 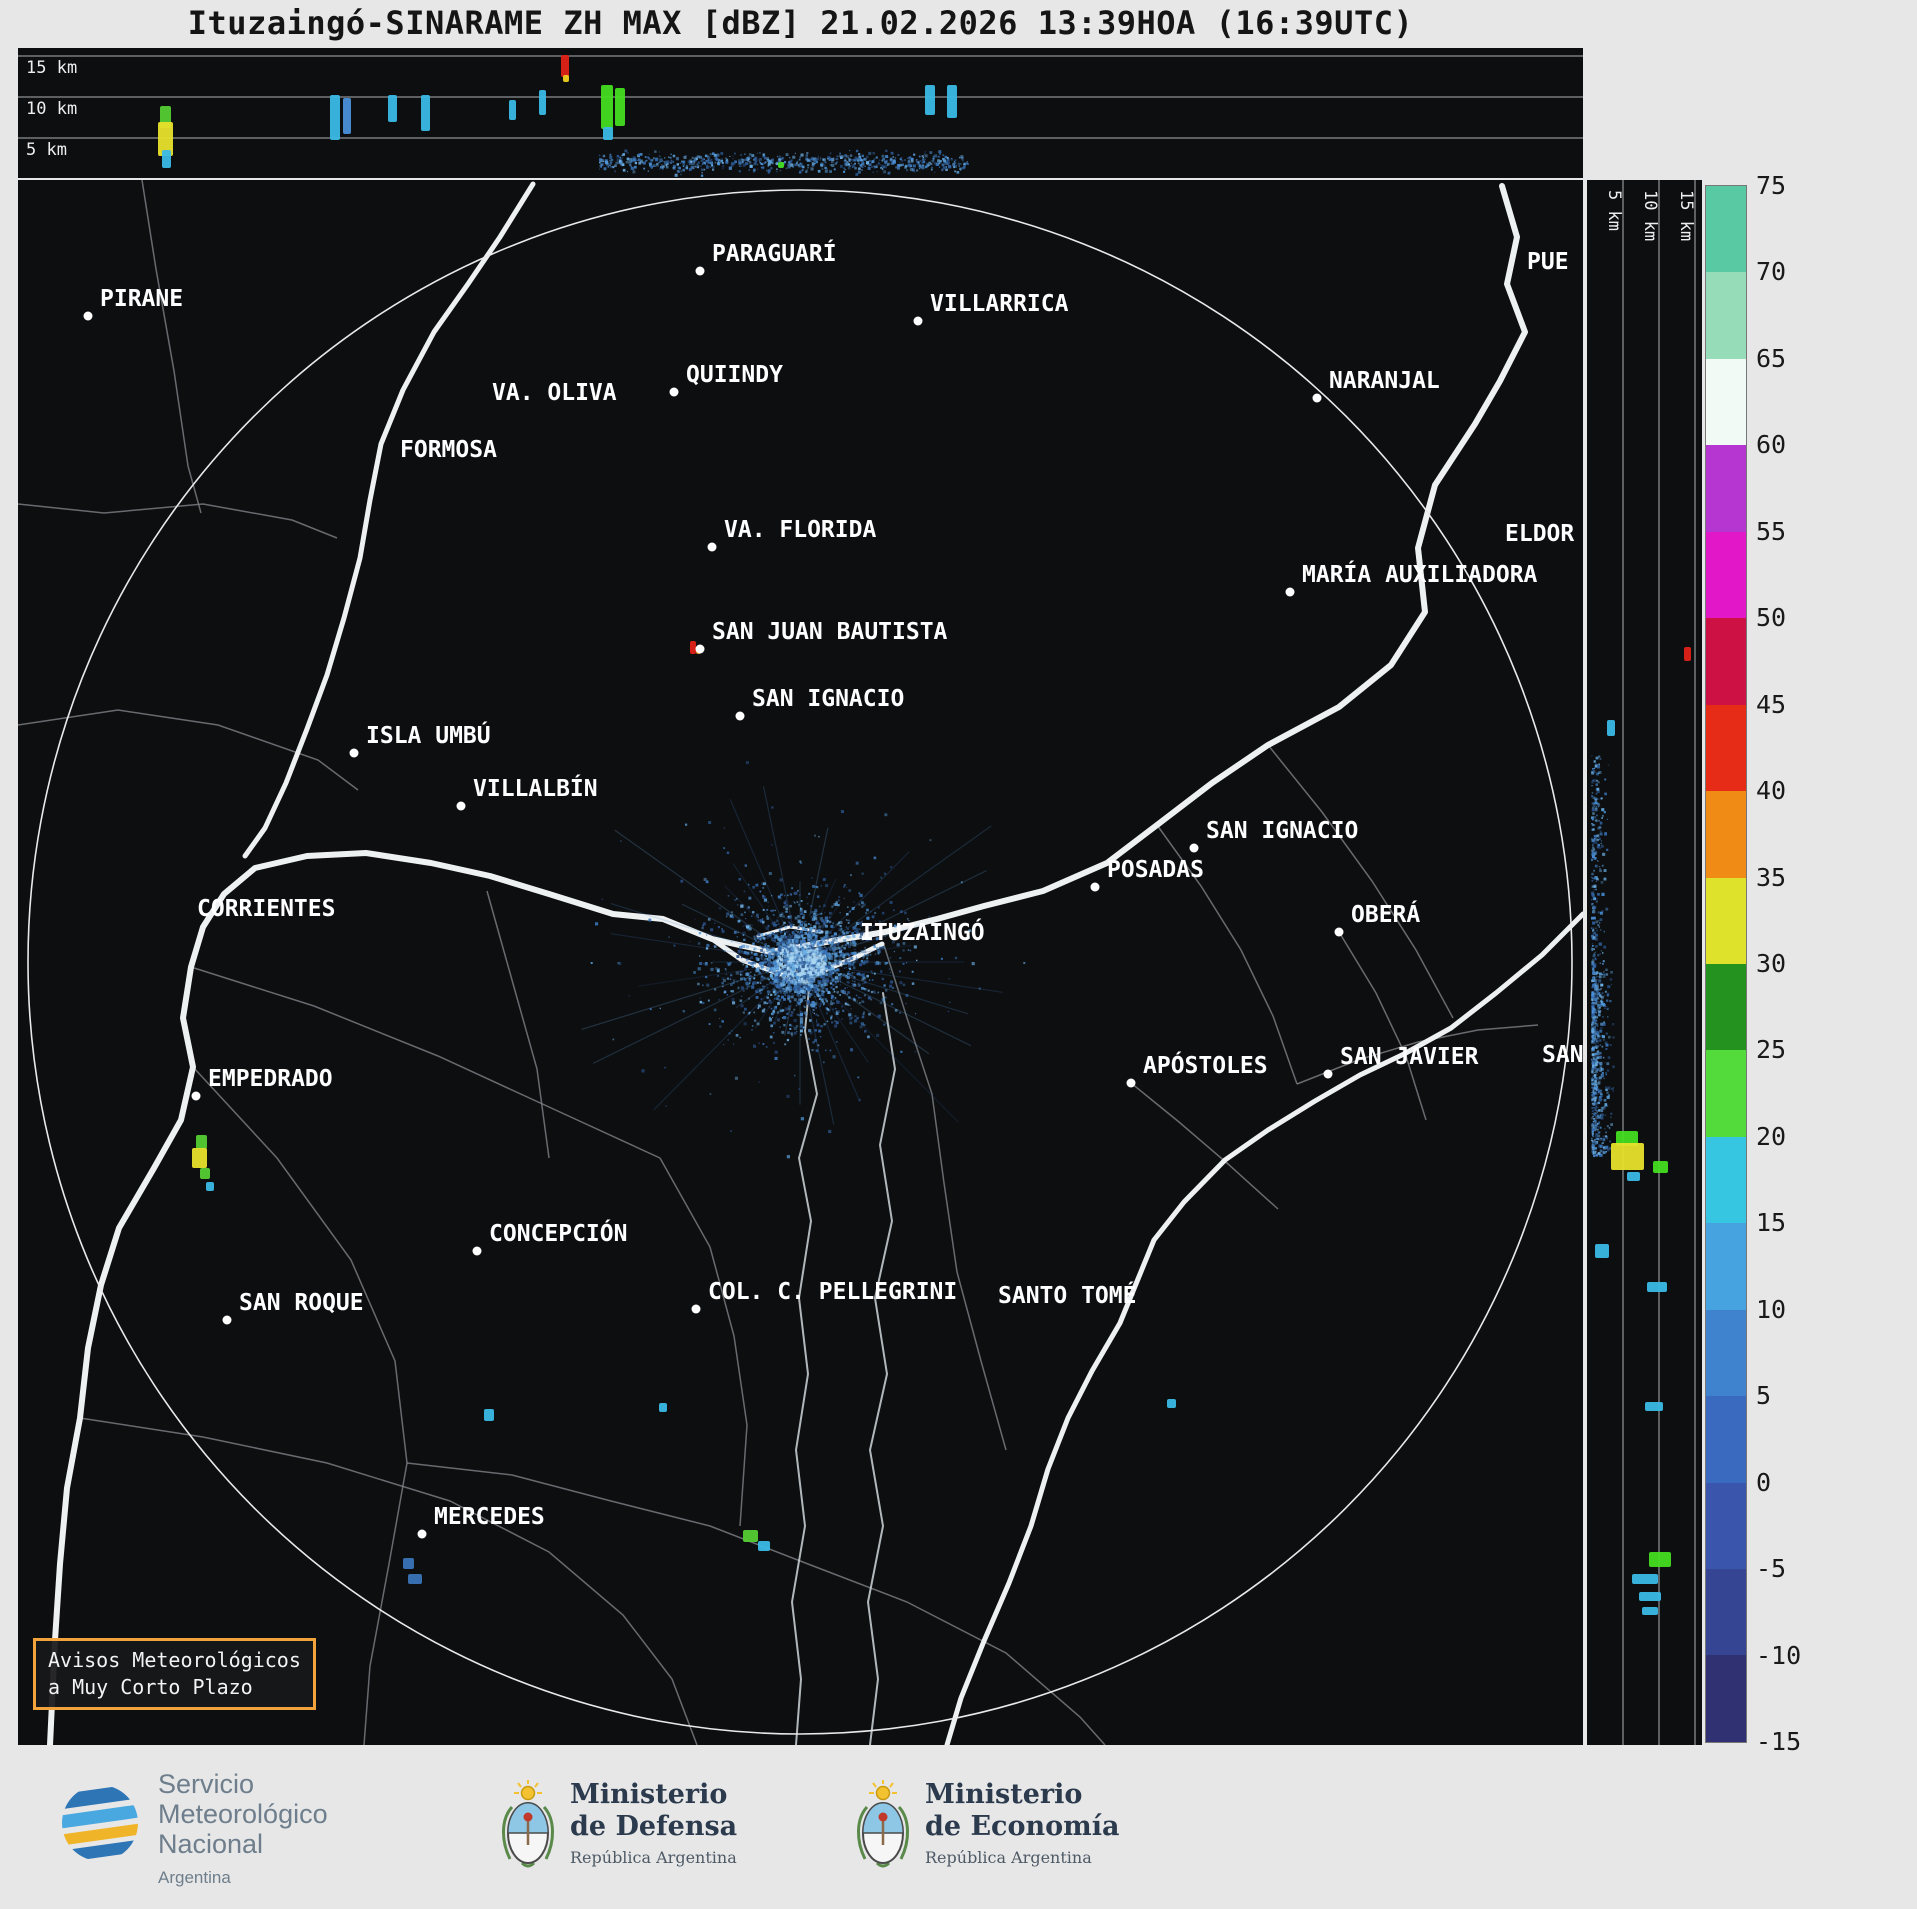 What do you see at coordinates (800, 530) in the screenshot?
I see `city-label: VA. FLORIDA` at bounding box center [800, 530].